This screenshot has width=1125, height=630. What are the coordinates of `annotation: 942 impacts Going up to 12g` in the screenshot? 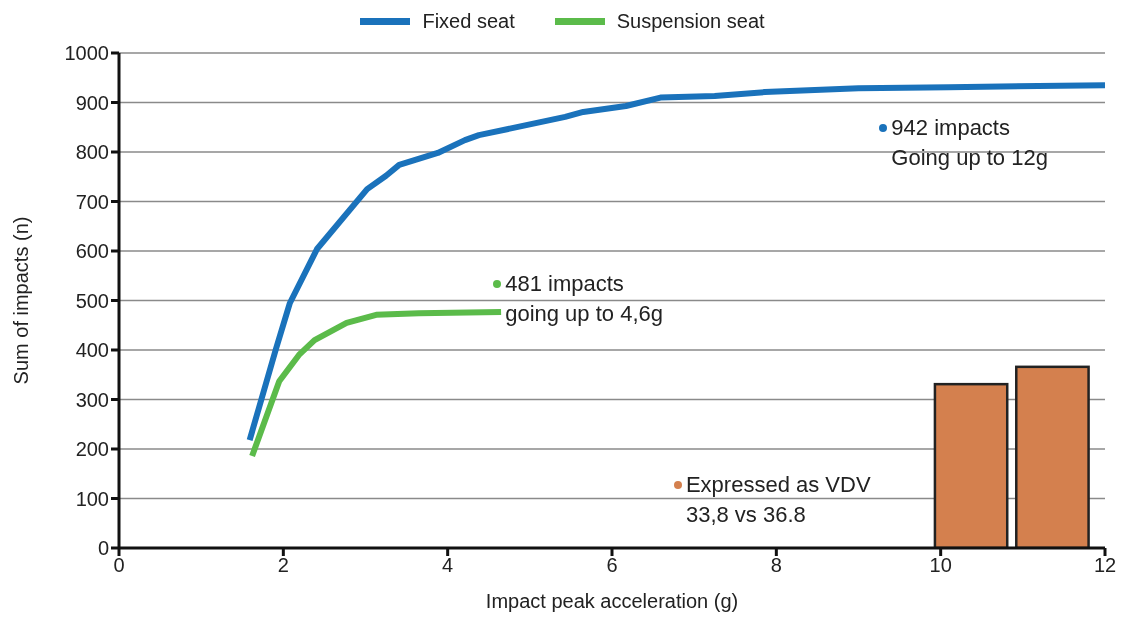 It's located at (969, 143).